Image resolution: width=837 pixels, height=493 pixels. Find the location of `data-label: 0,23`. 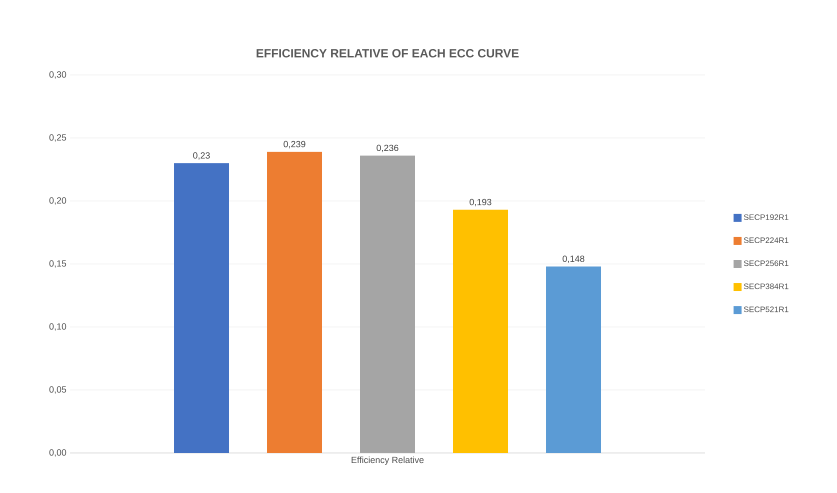

data-label: 0,23 is located at coordinates (201, 156).